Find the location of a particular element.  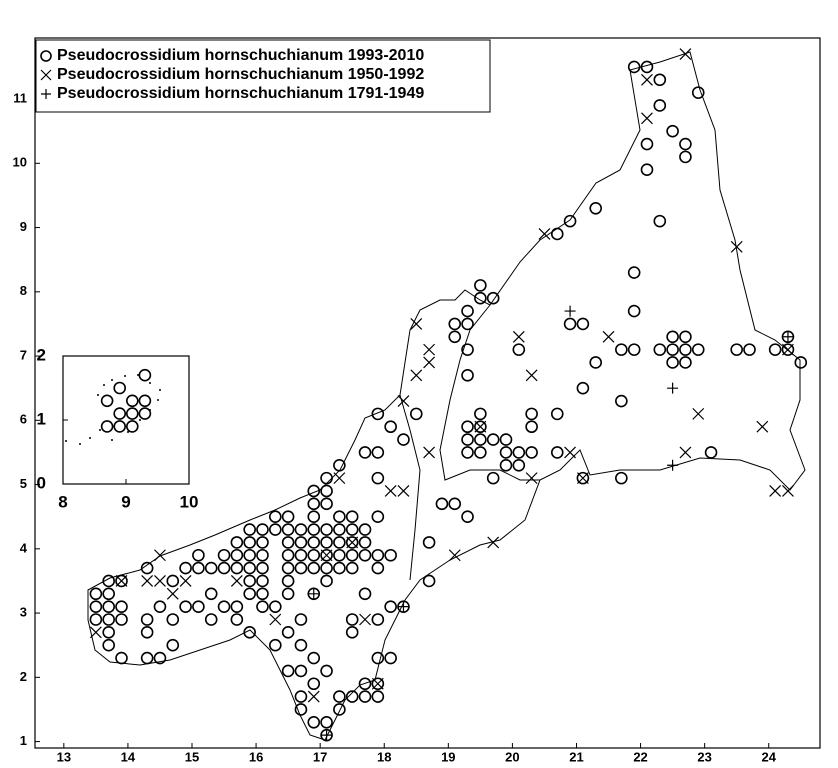

y-tick-label: 4 is located at coordinates (24, 547).